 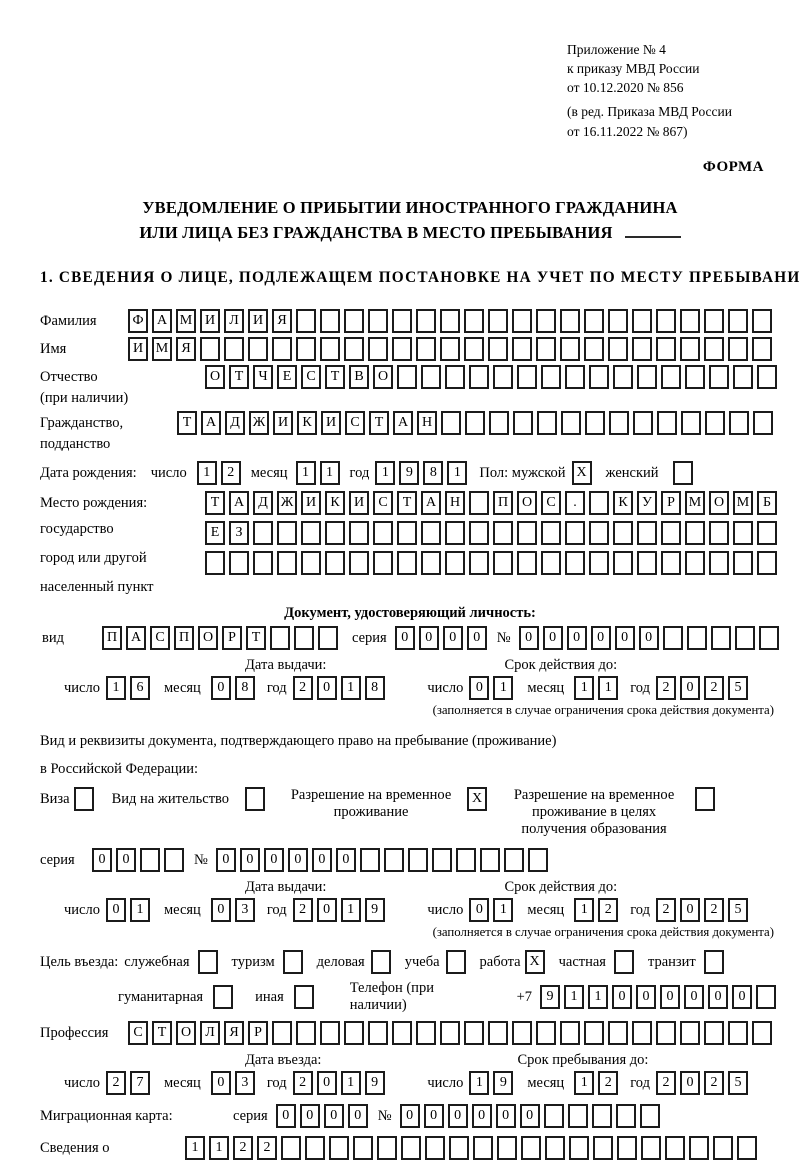 What do you see at coordinates (427, 423) in the screenshot?
I see `char-cell: Н` at bounding box center [427, 423].